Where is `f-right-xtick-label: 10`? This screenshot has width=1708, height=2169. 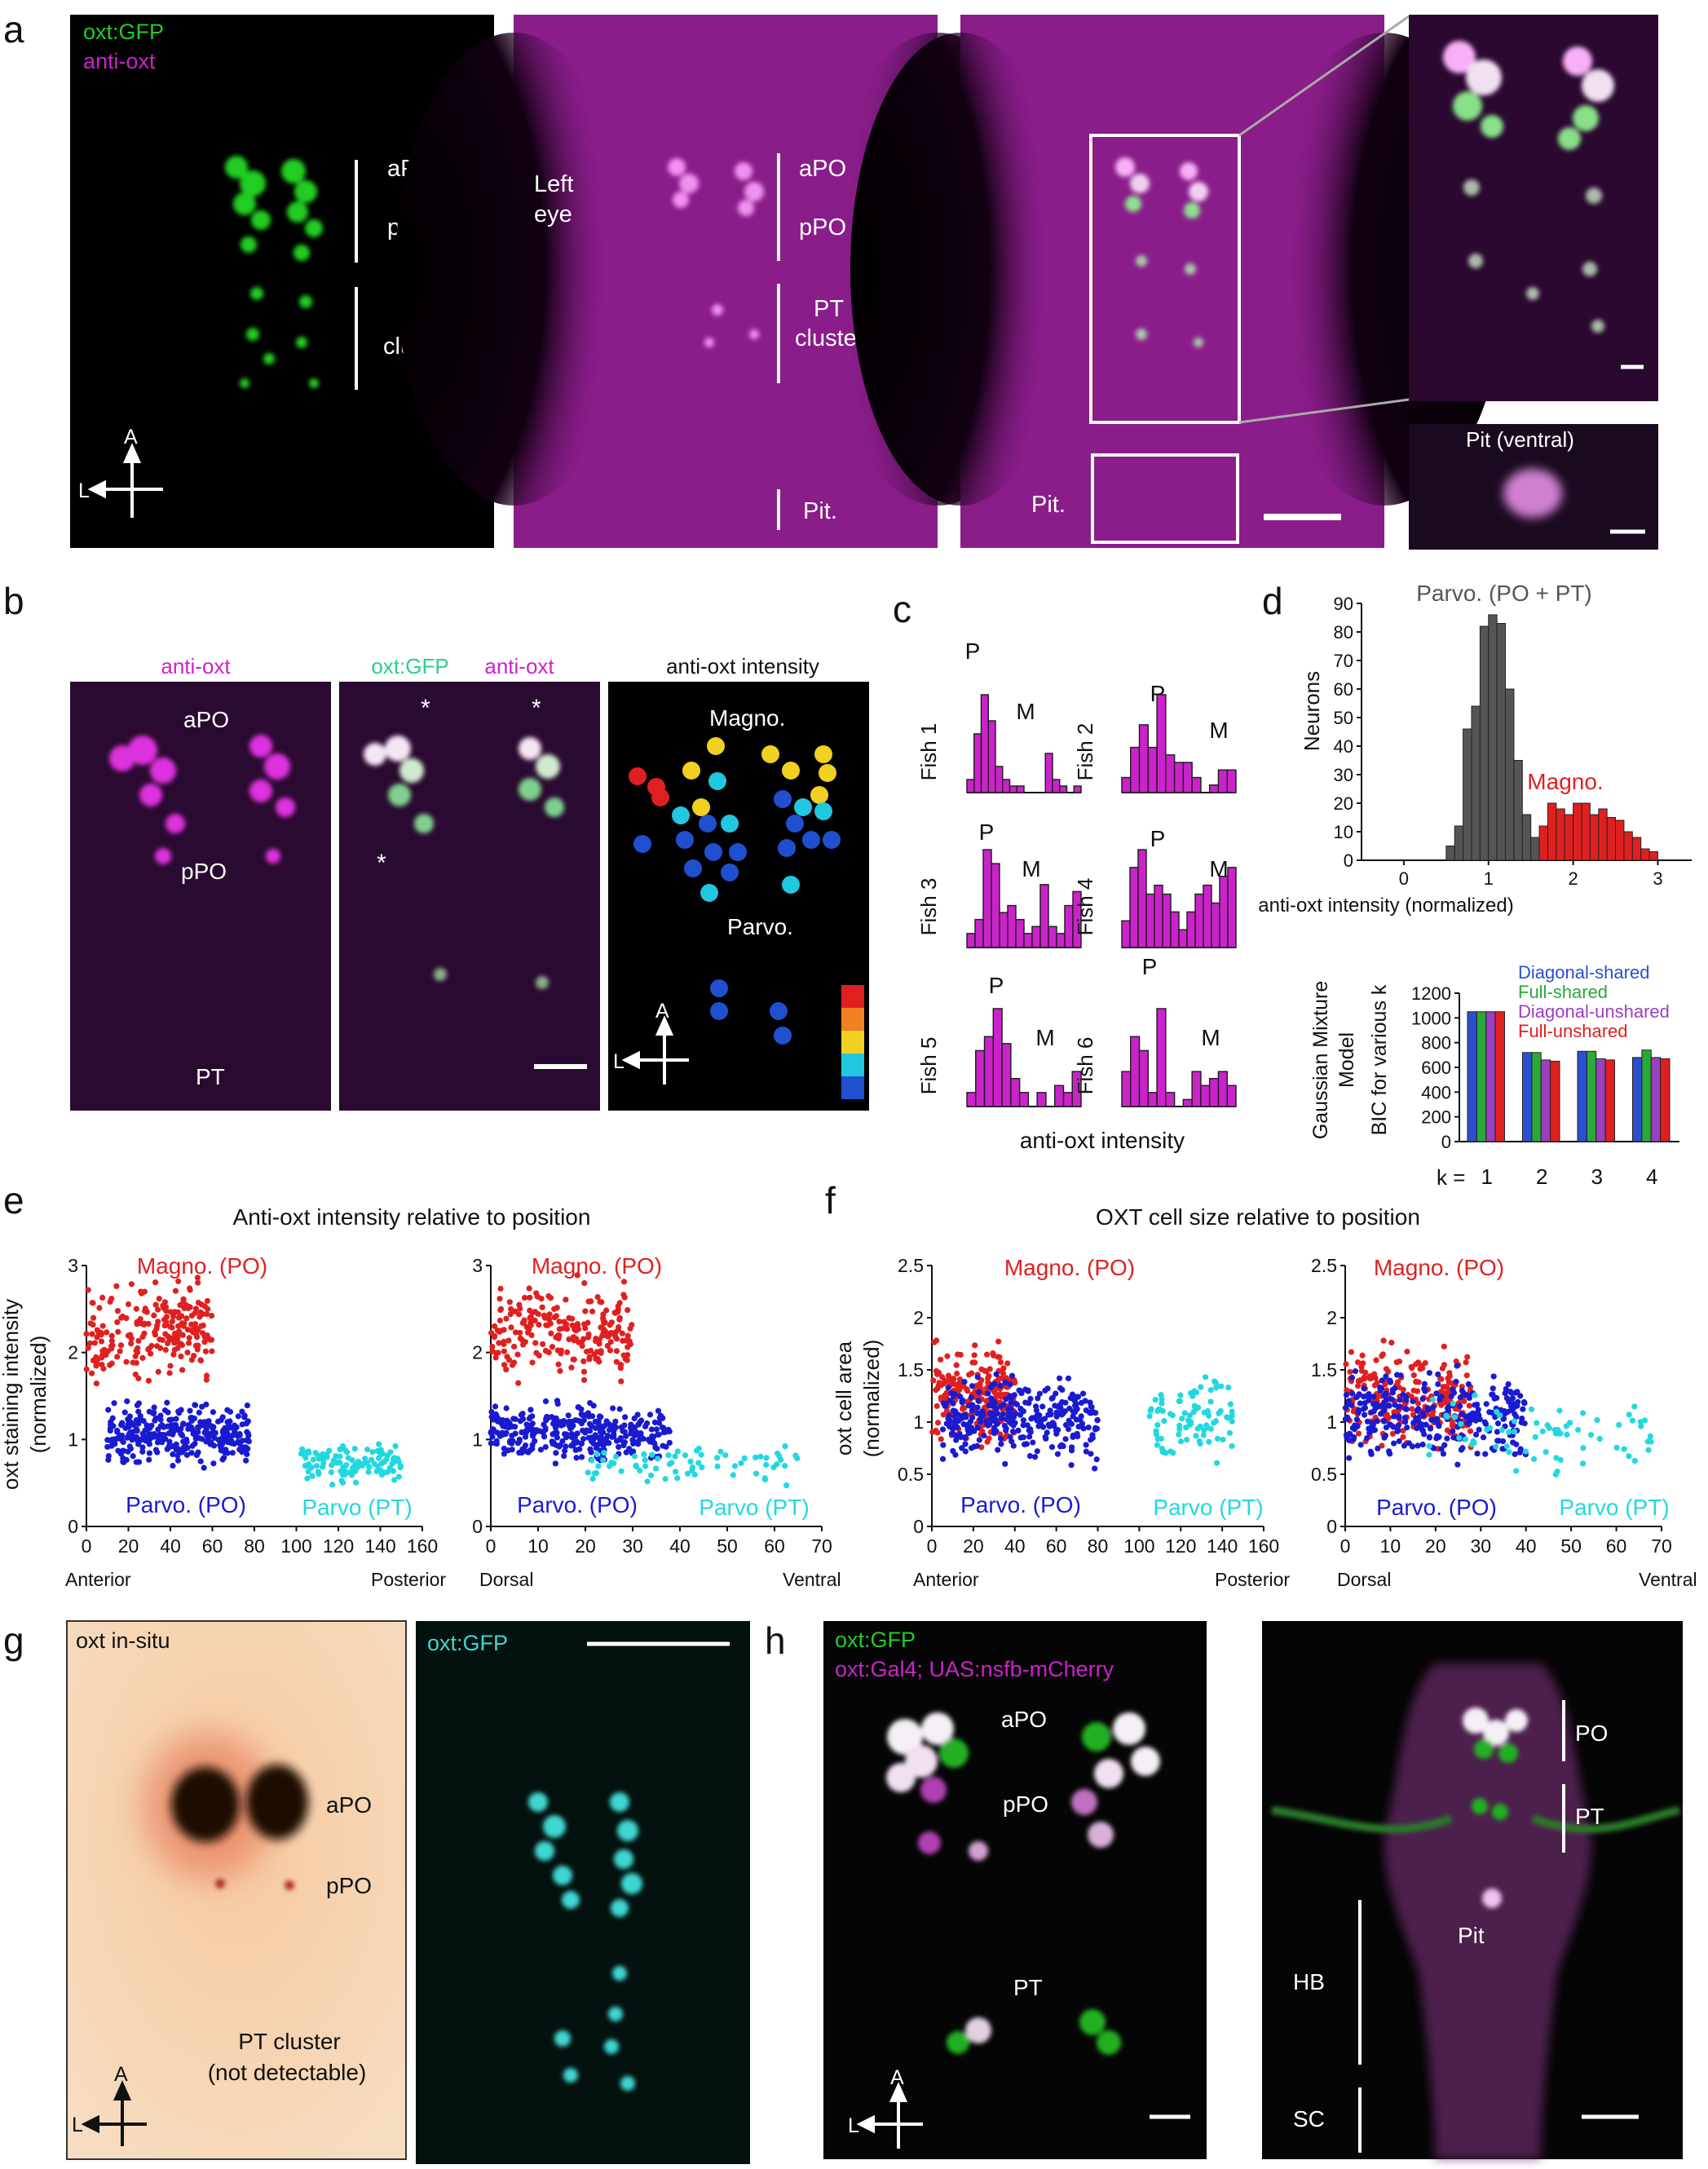 f-right-xtick-label: 10 is located at coordinates (1390, 1546).